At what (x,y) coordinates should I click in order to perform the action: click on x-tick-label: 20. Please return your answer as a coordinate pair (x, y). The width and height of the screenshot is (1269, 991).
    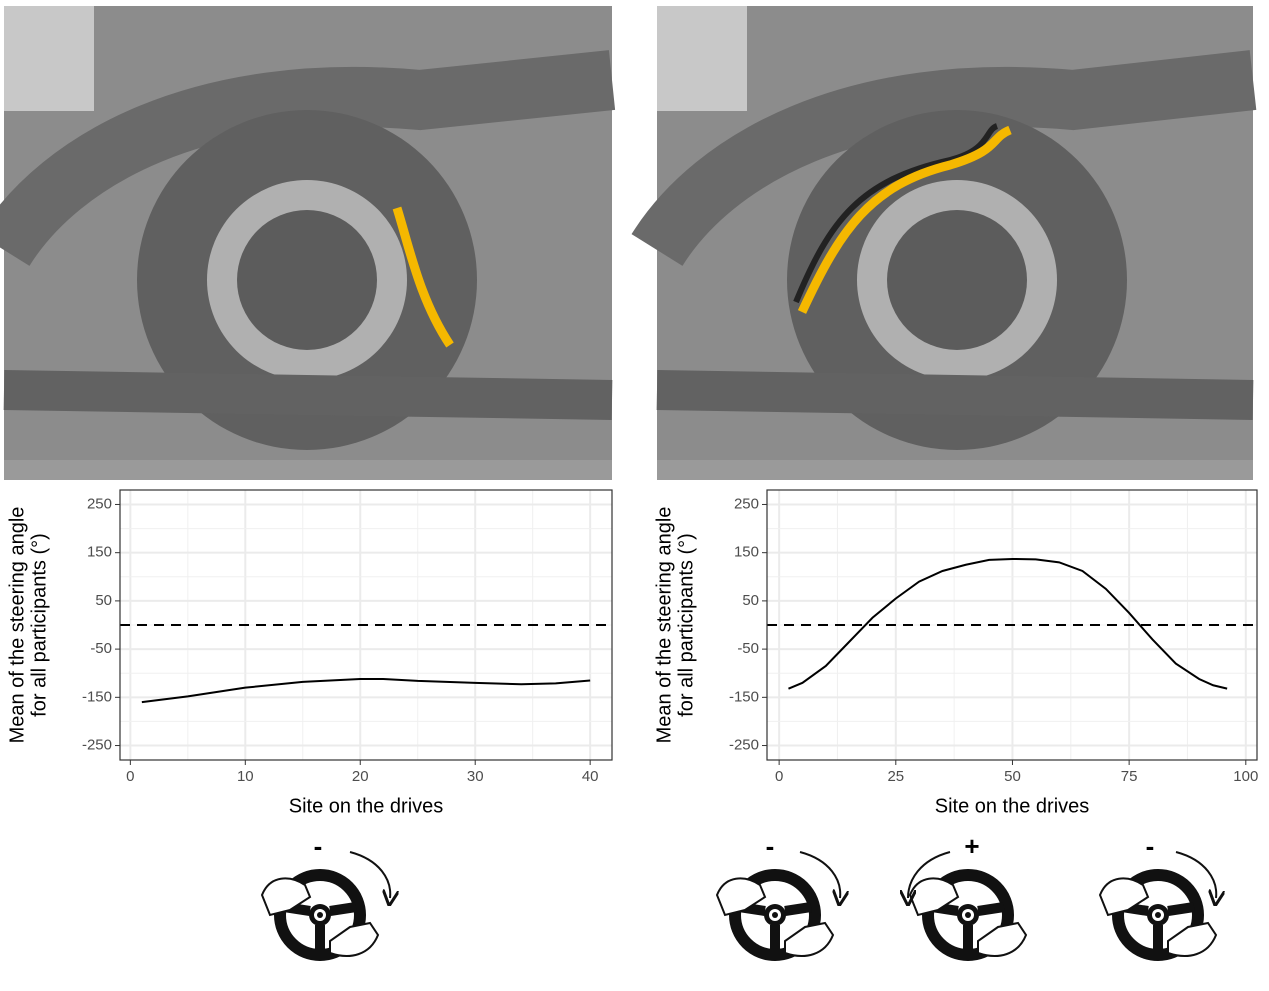
    Looking at the image, I should click on (360, 776).